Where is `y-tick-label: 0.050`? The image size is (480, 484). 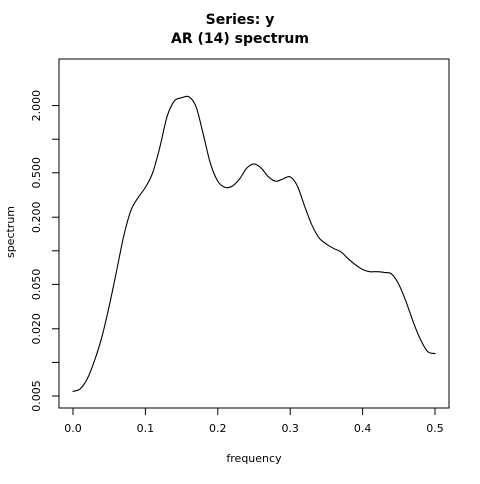
y-tick-label: 0.050 is located at coordinates (36, 285).